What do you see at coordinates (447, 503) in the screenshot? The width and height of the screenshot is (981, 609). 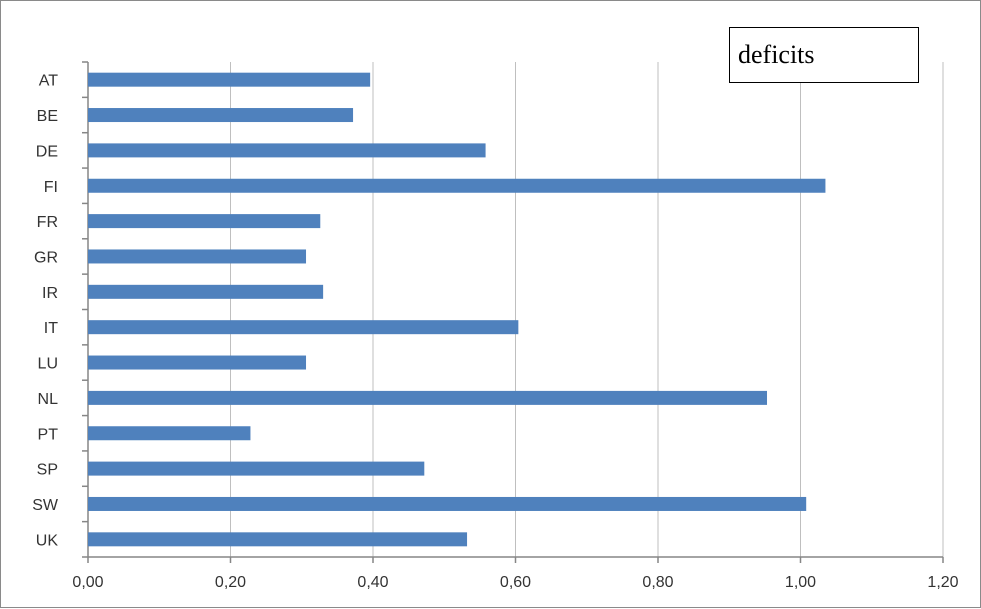 I see `bar-sw` at bounding box center [447, 503].